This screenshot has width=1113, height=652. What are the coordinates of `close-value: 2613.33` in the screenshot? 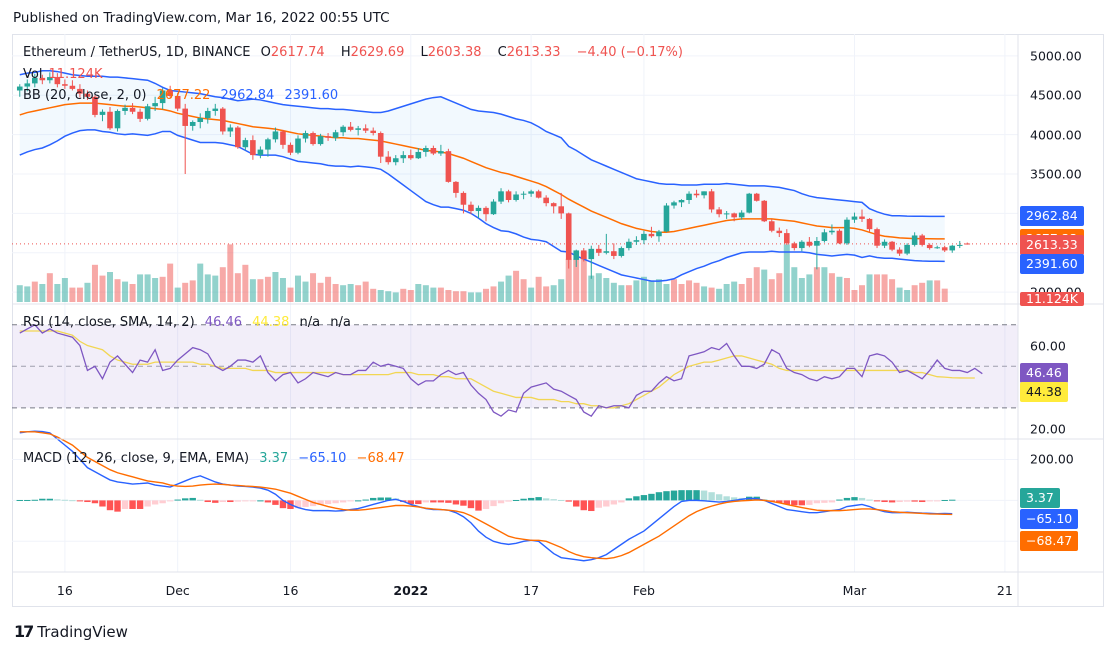 It's located at (533, 52).